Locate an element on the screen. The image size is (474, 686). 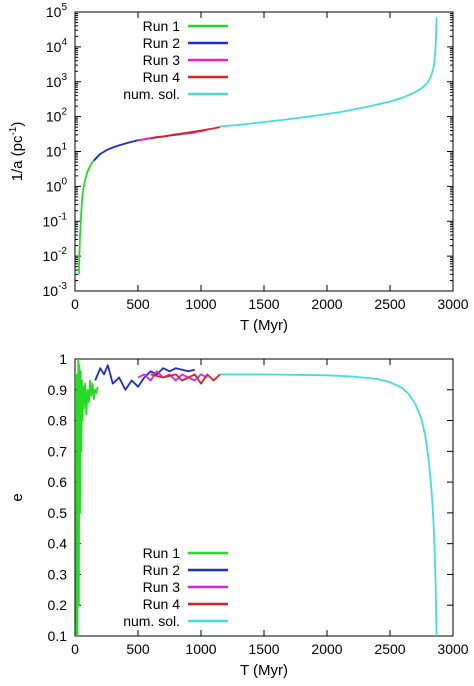
y-tick-label: 10¹ is located at coordinates (57, 151).